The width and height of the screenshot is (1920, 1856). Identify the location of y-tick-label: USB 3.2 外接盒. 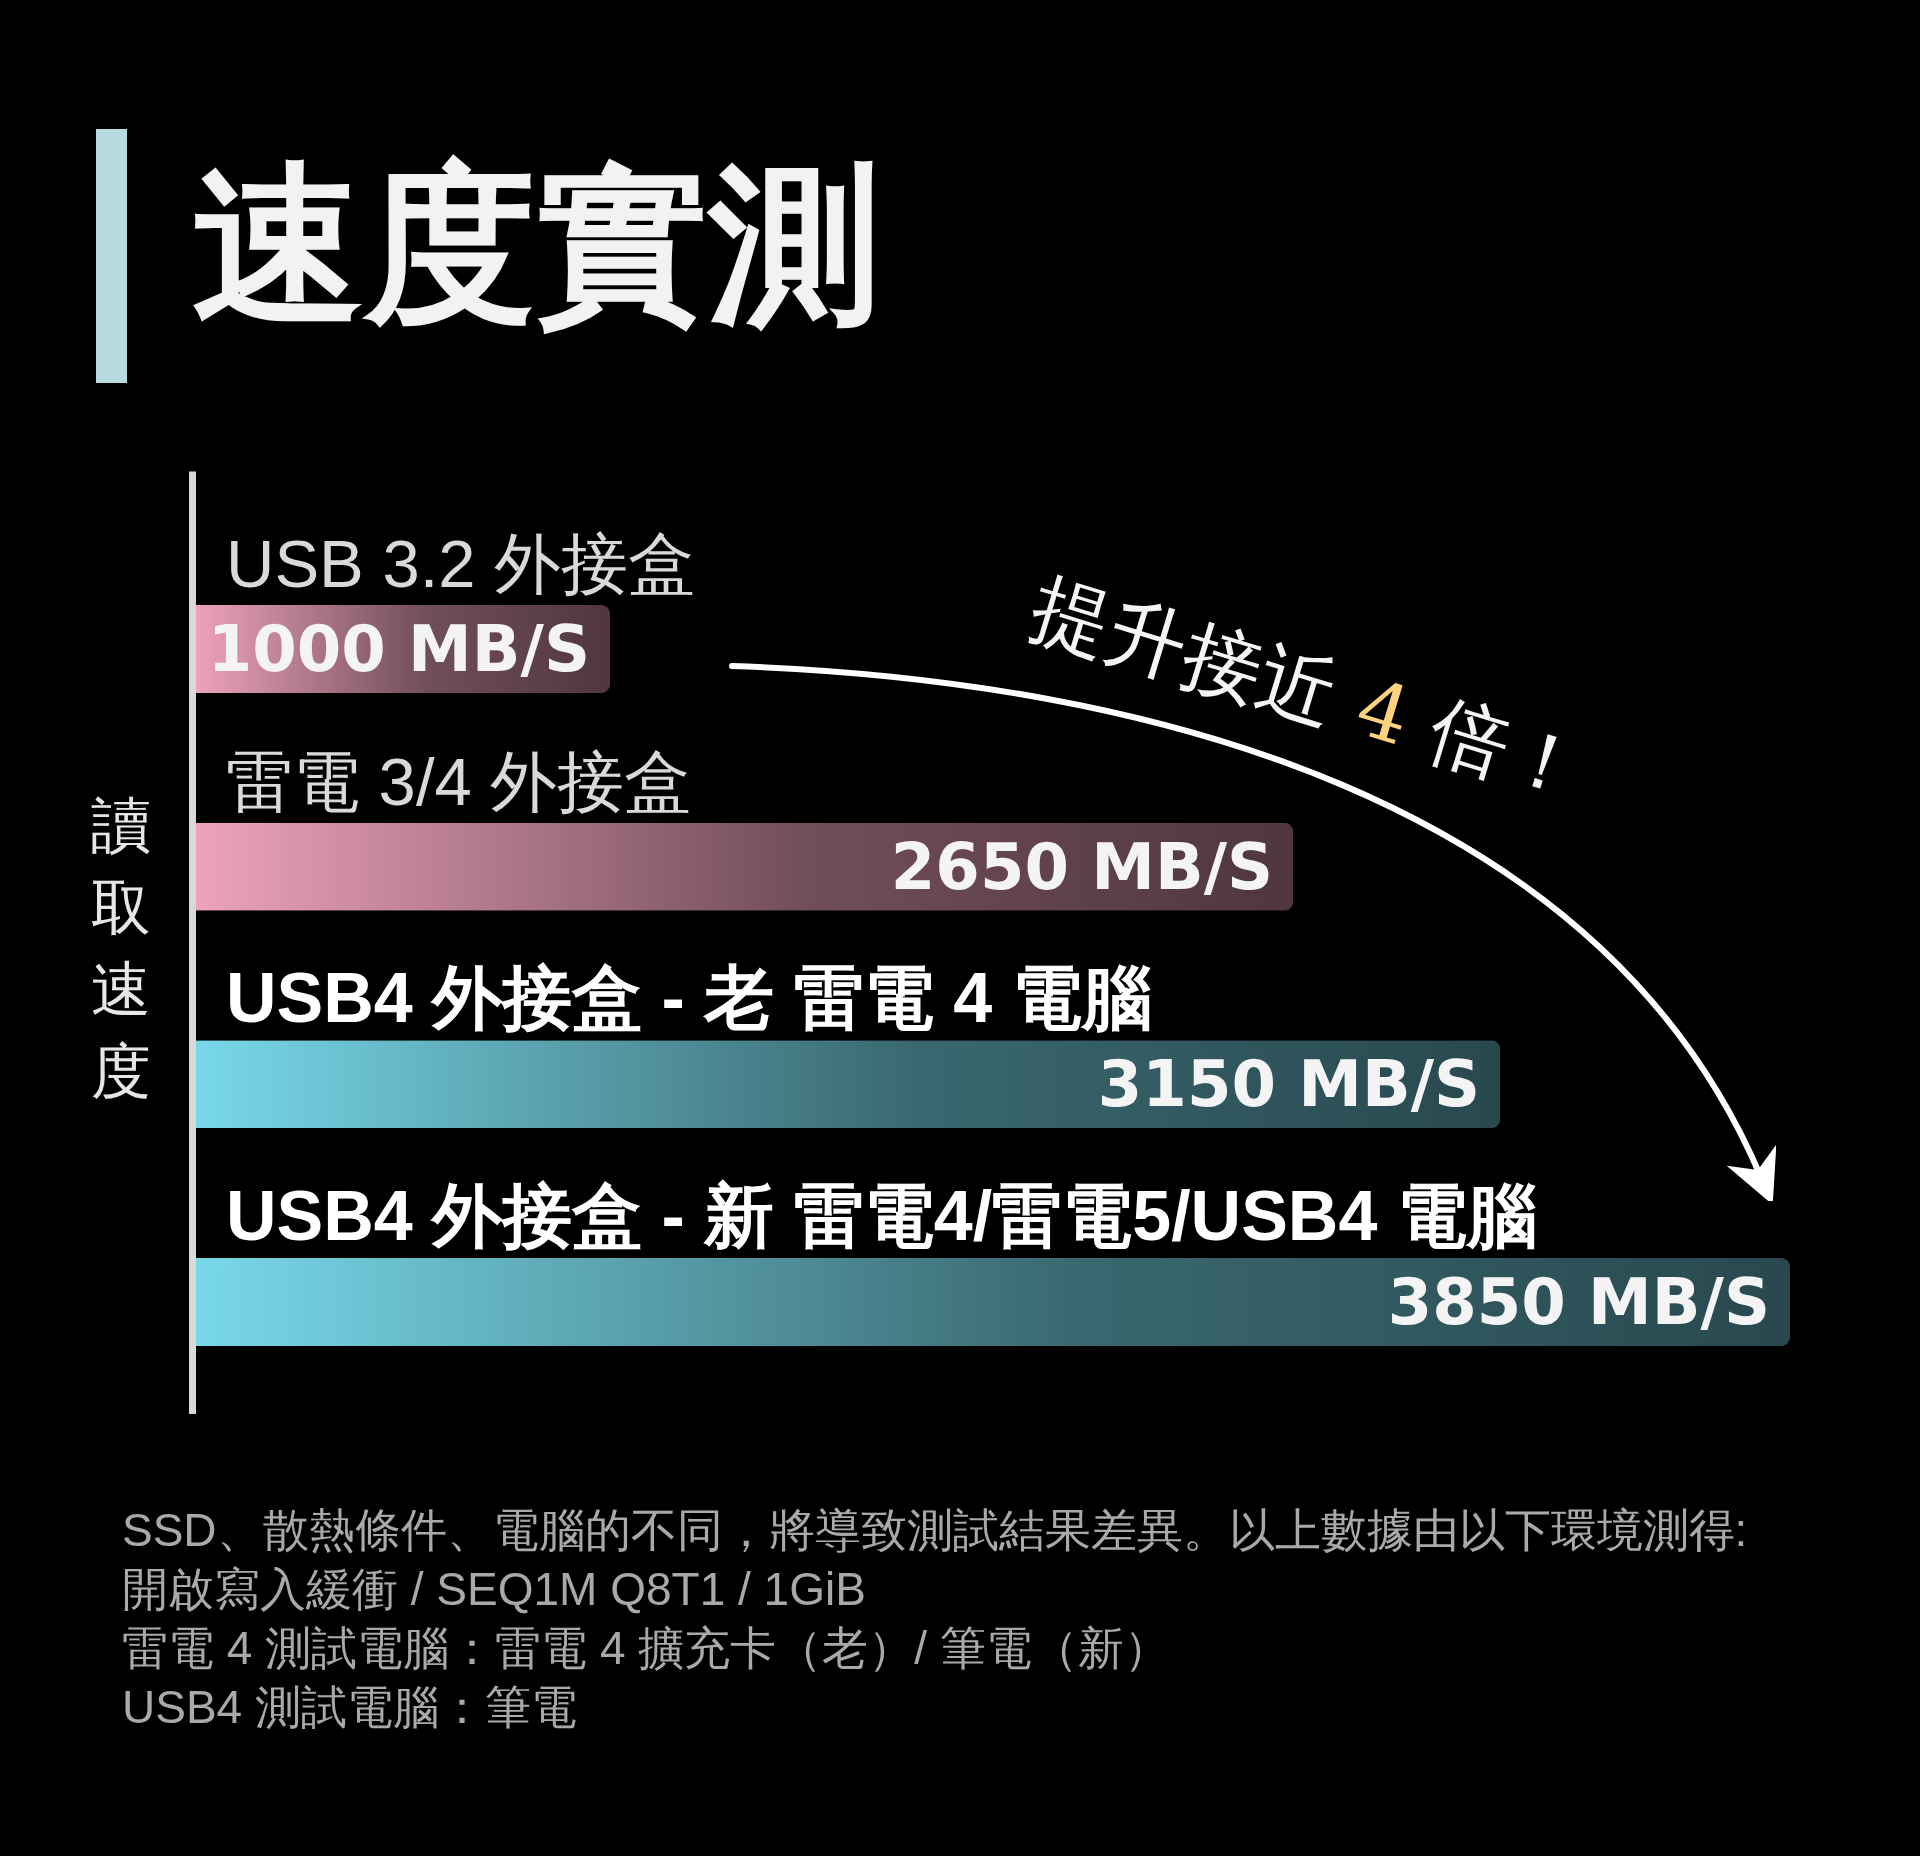
(461, 563).